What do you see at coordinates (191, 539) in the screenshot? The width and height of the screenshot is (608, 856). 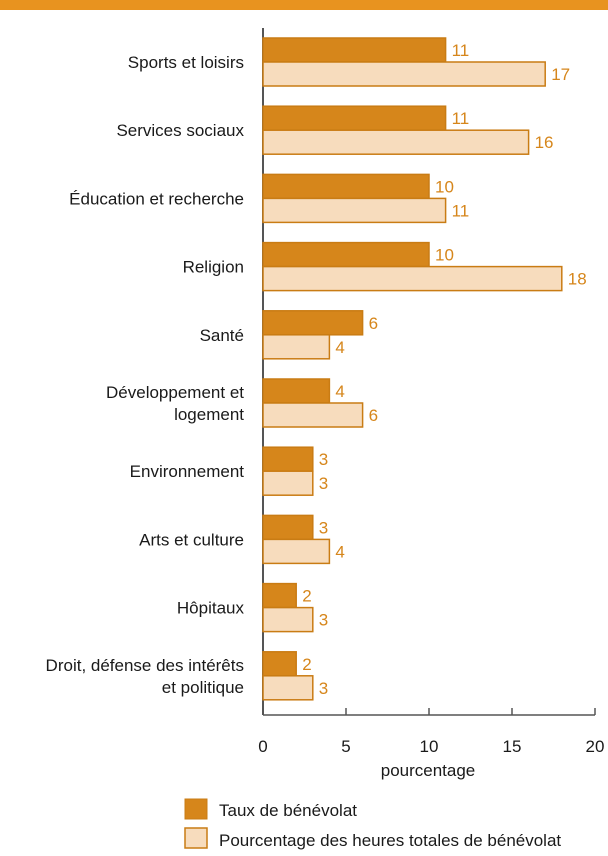 I see `category-label-7: Arts et culture` at bounding box center [191, 539].